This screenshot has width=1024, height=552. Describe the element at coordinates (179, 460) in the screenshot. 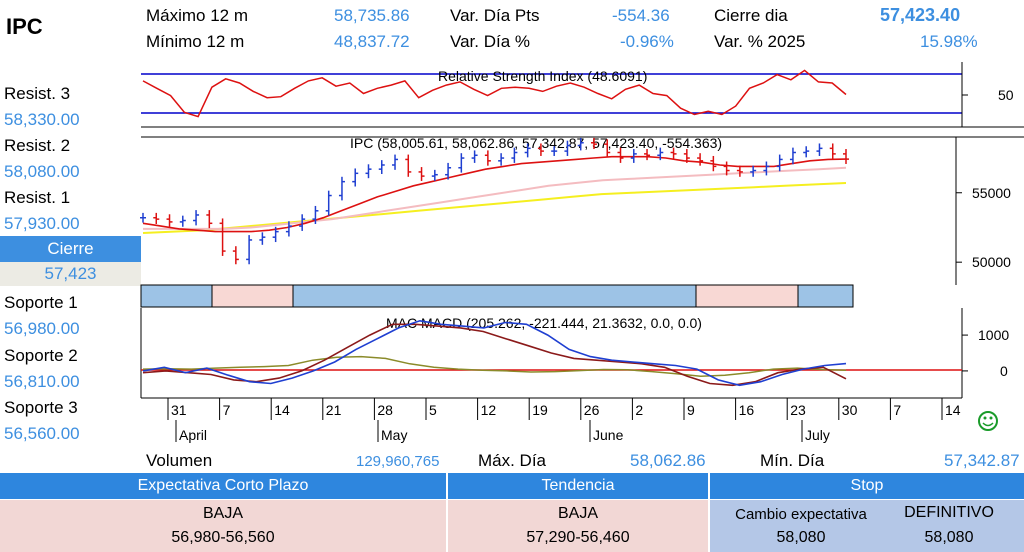

I see `volume-label: Volumen` at that location.